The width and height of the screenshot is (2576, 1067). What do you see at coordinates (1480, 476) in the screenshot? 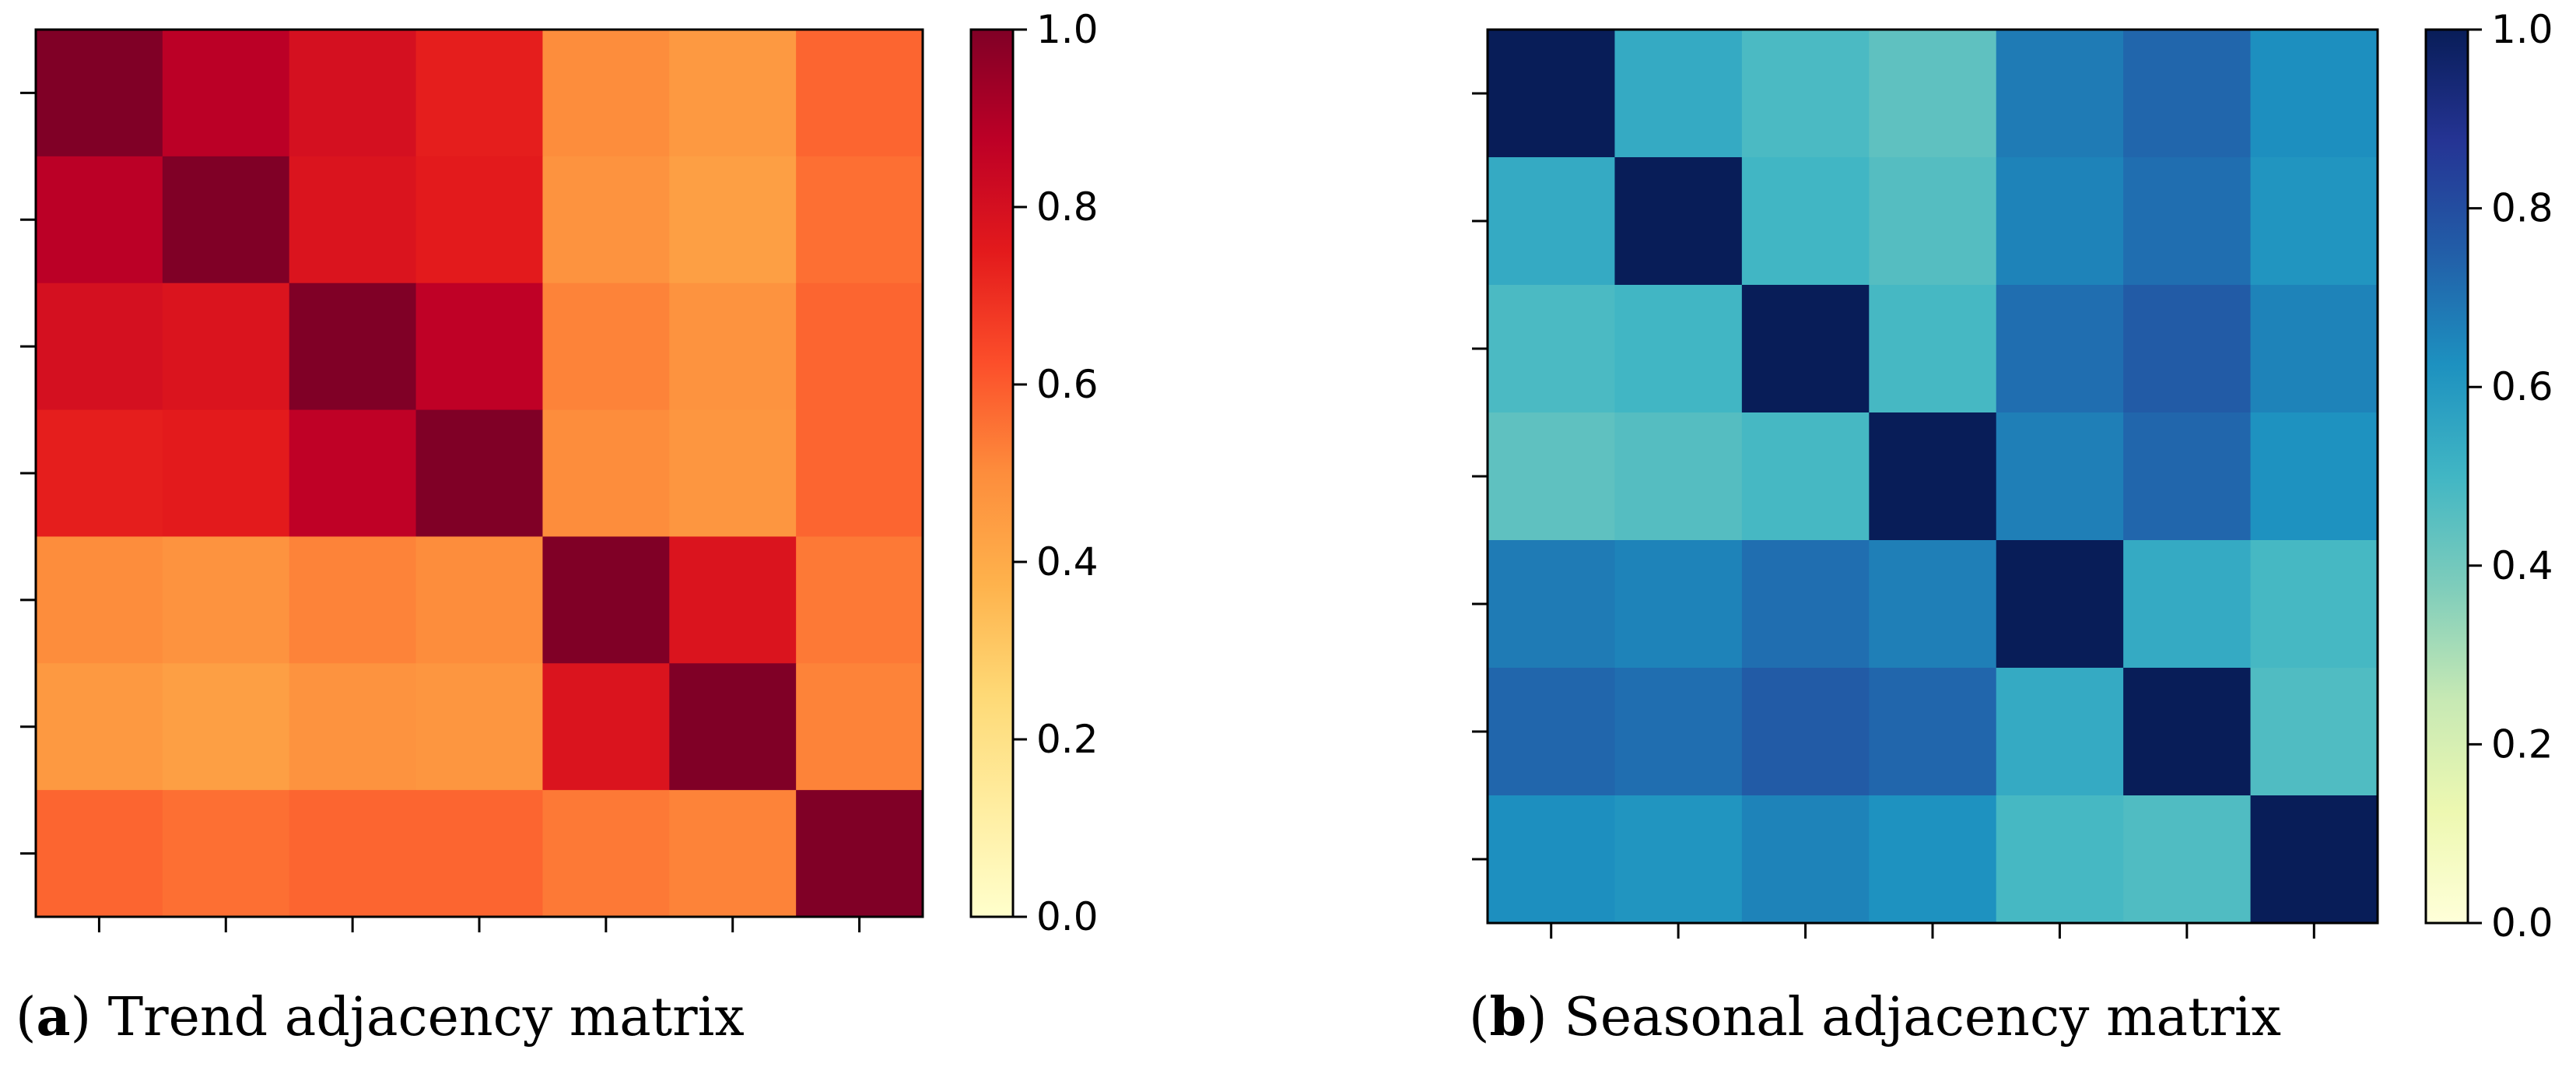
I see `seasonal-y-ticks` at bounding box center [1480, 476].